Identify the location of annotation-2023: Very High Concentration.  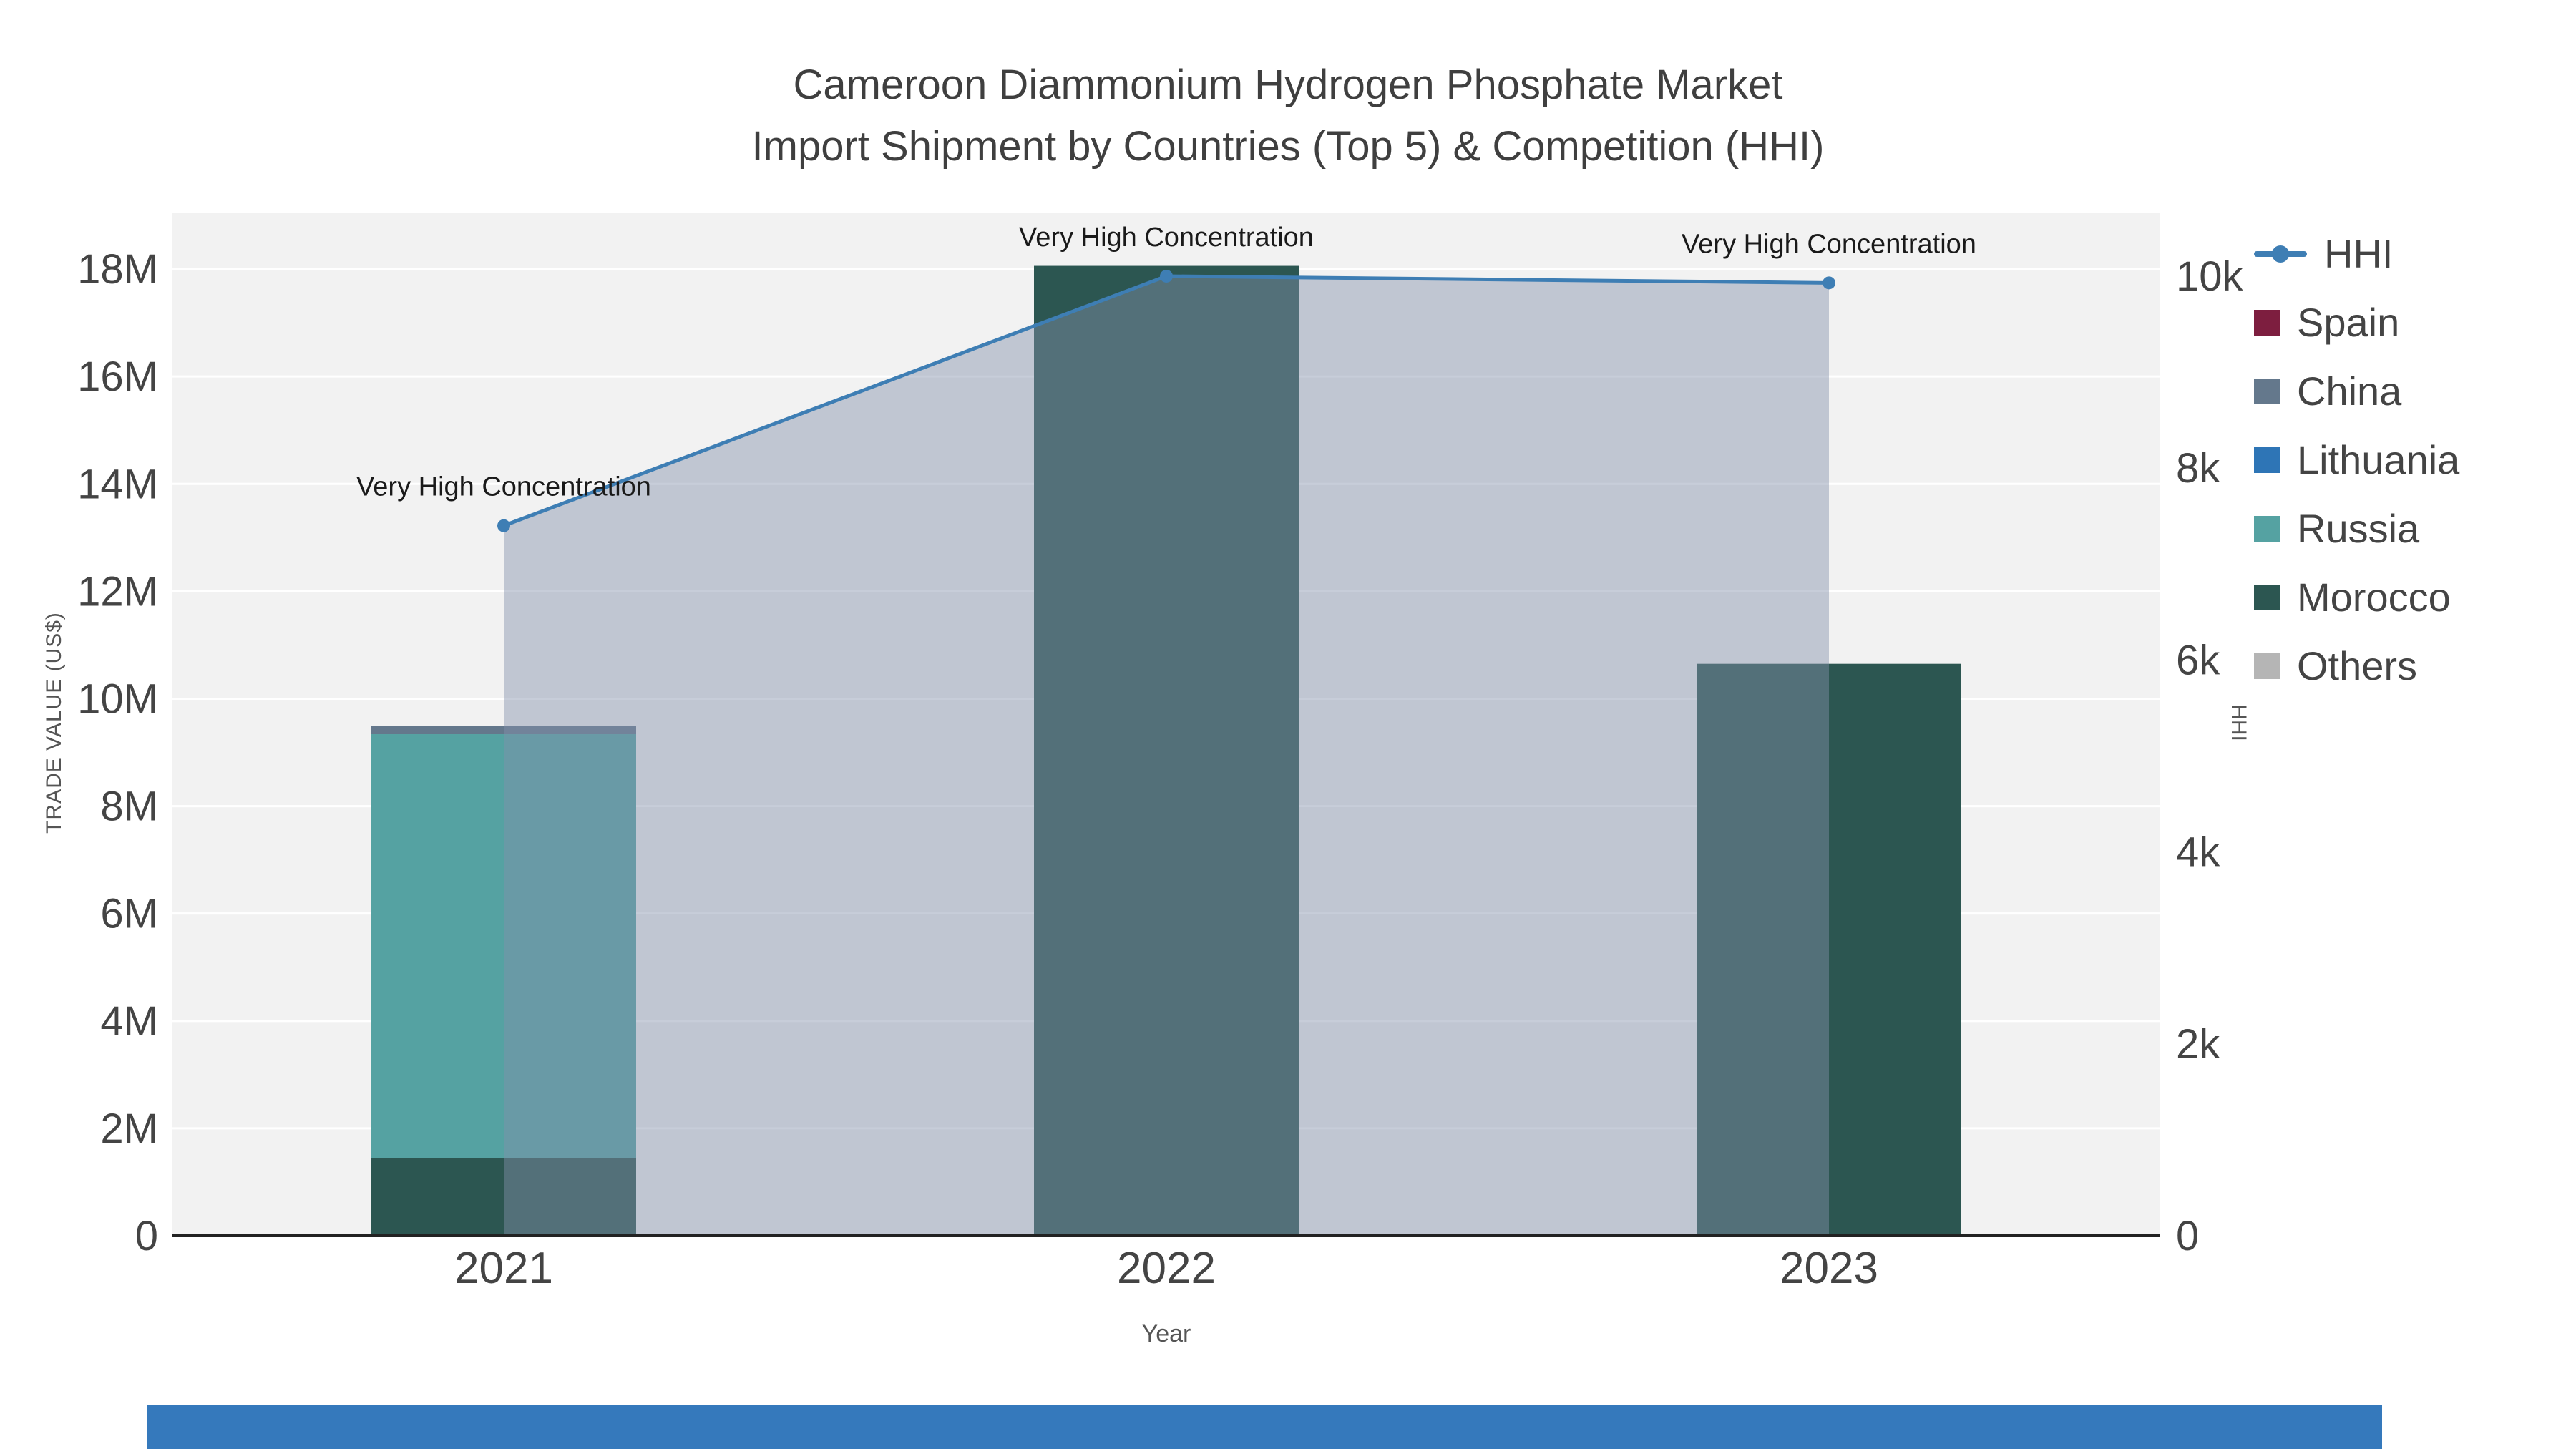
(1829, 244).